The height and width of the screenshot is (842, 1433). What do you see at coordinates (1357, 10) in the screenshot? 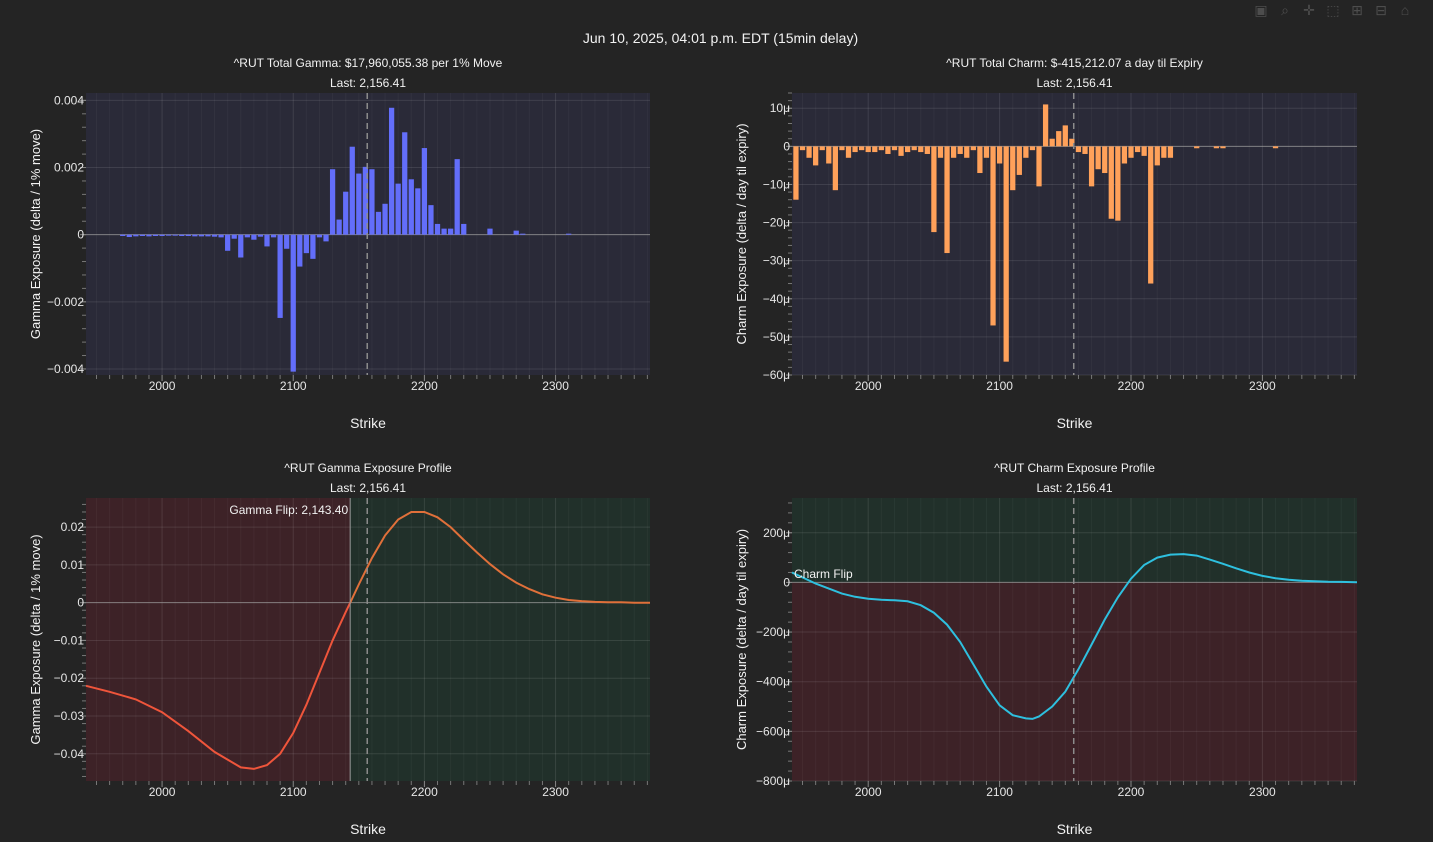
I see `zoom-in-icon: ⊞` at bounding box center [1357, 10].